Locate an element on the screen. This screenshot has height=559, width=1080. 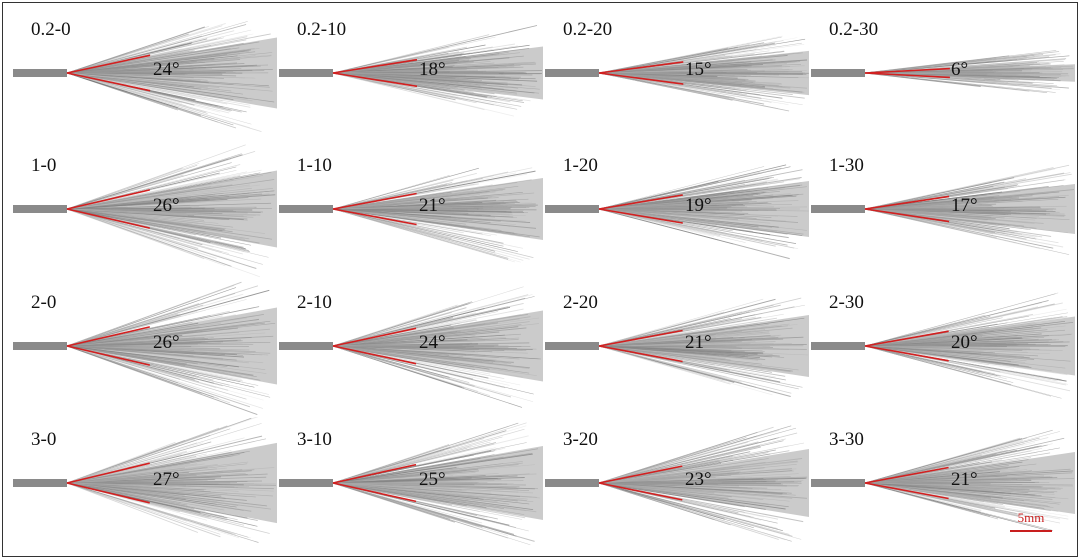
spray-angle-label: 25° is located at coordinates (432, 479).